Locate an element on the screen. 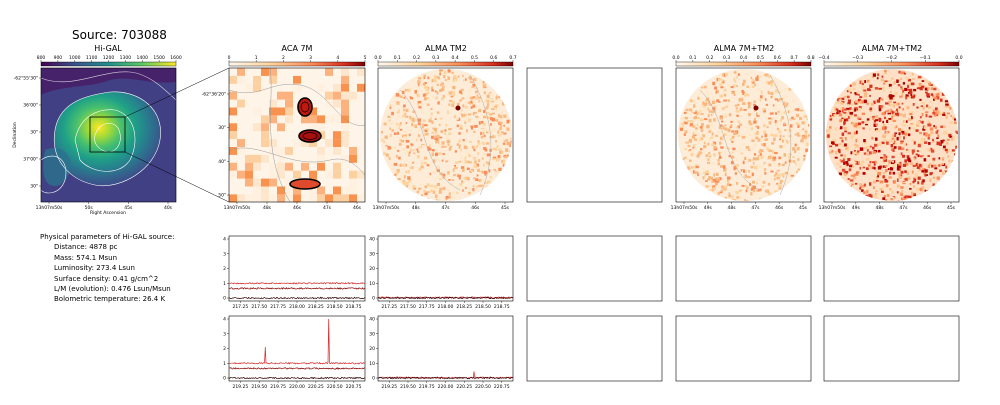 This screenshot has width=1000, height=405. spectrum-alma-row1-xtick-label: 218.50 is located at coordinates (483, 307).